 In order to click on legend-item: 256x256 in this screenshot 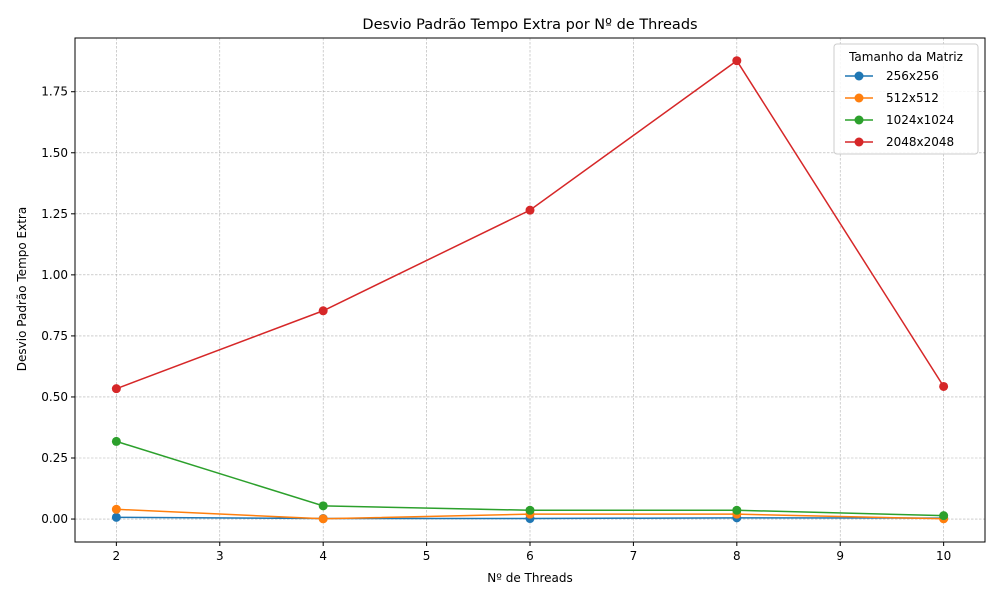, I will do `click(892, 76)`.